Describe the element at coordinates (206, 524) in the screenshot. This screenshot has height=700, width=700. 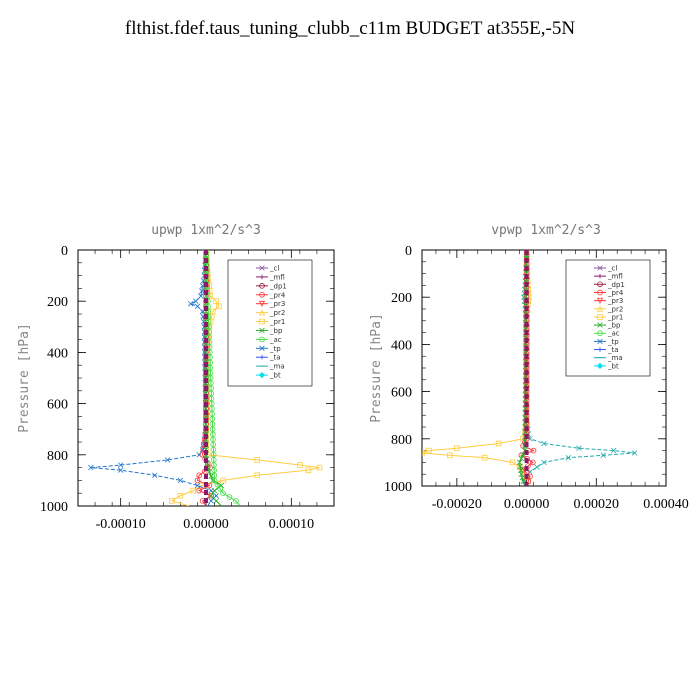
I see `x-tick-label: 0.00000` at that location.